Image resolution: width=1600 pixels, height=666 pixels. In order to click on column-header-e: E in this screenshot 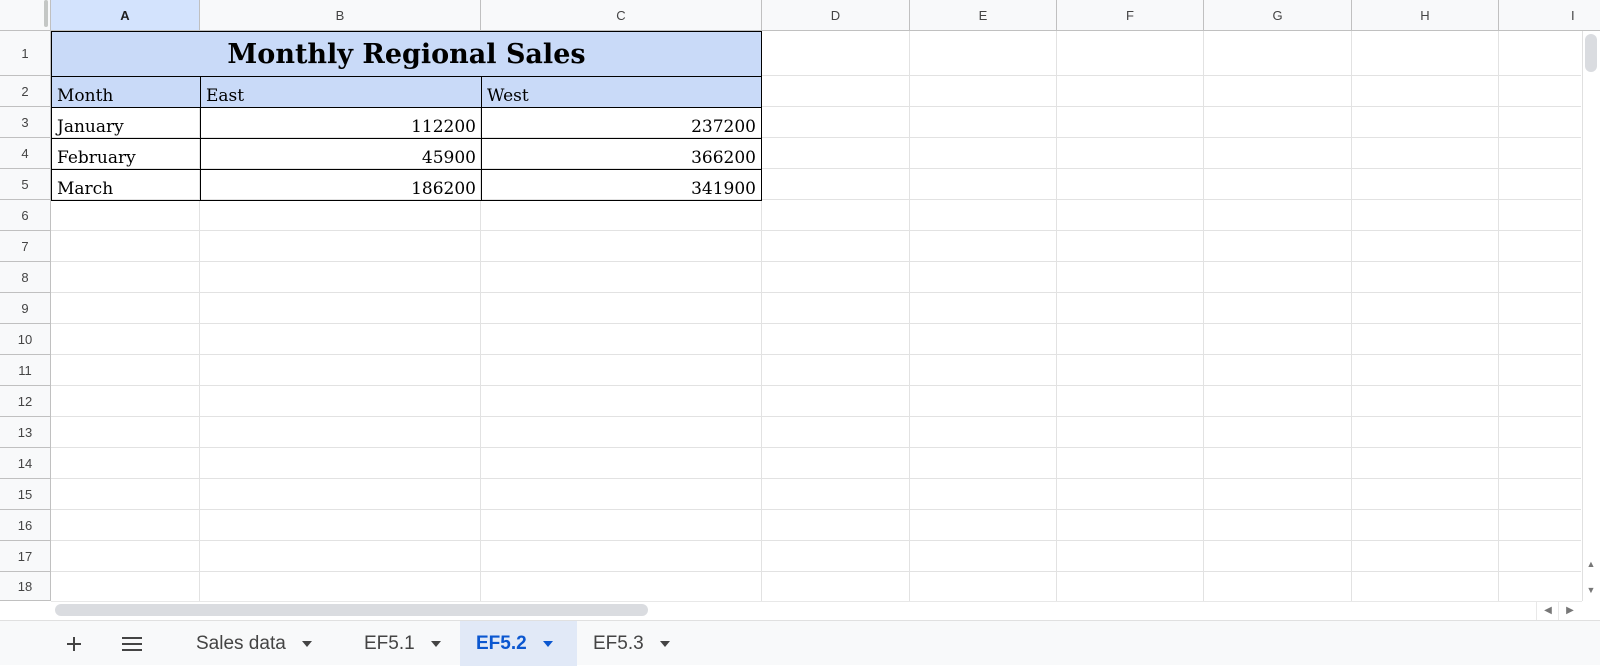, I will do `click(983, 15)`.